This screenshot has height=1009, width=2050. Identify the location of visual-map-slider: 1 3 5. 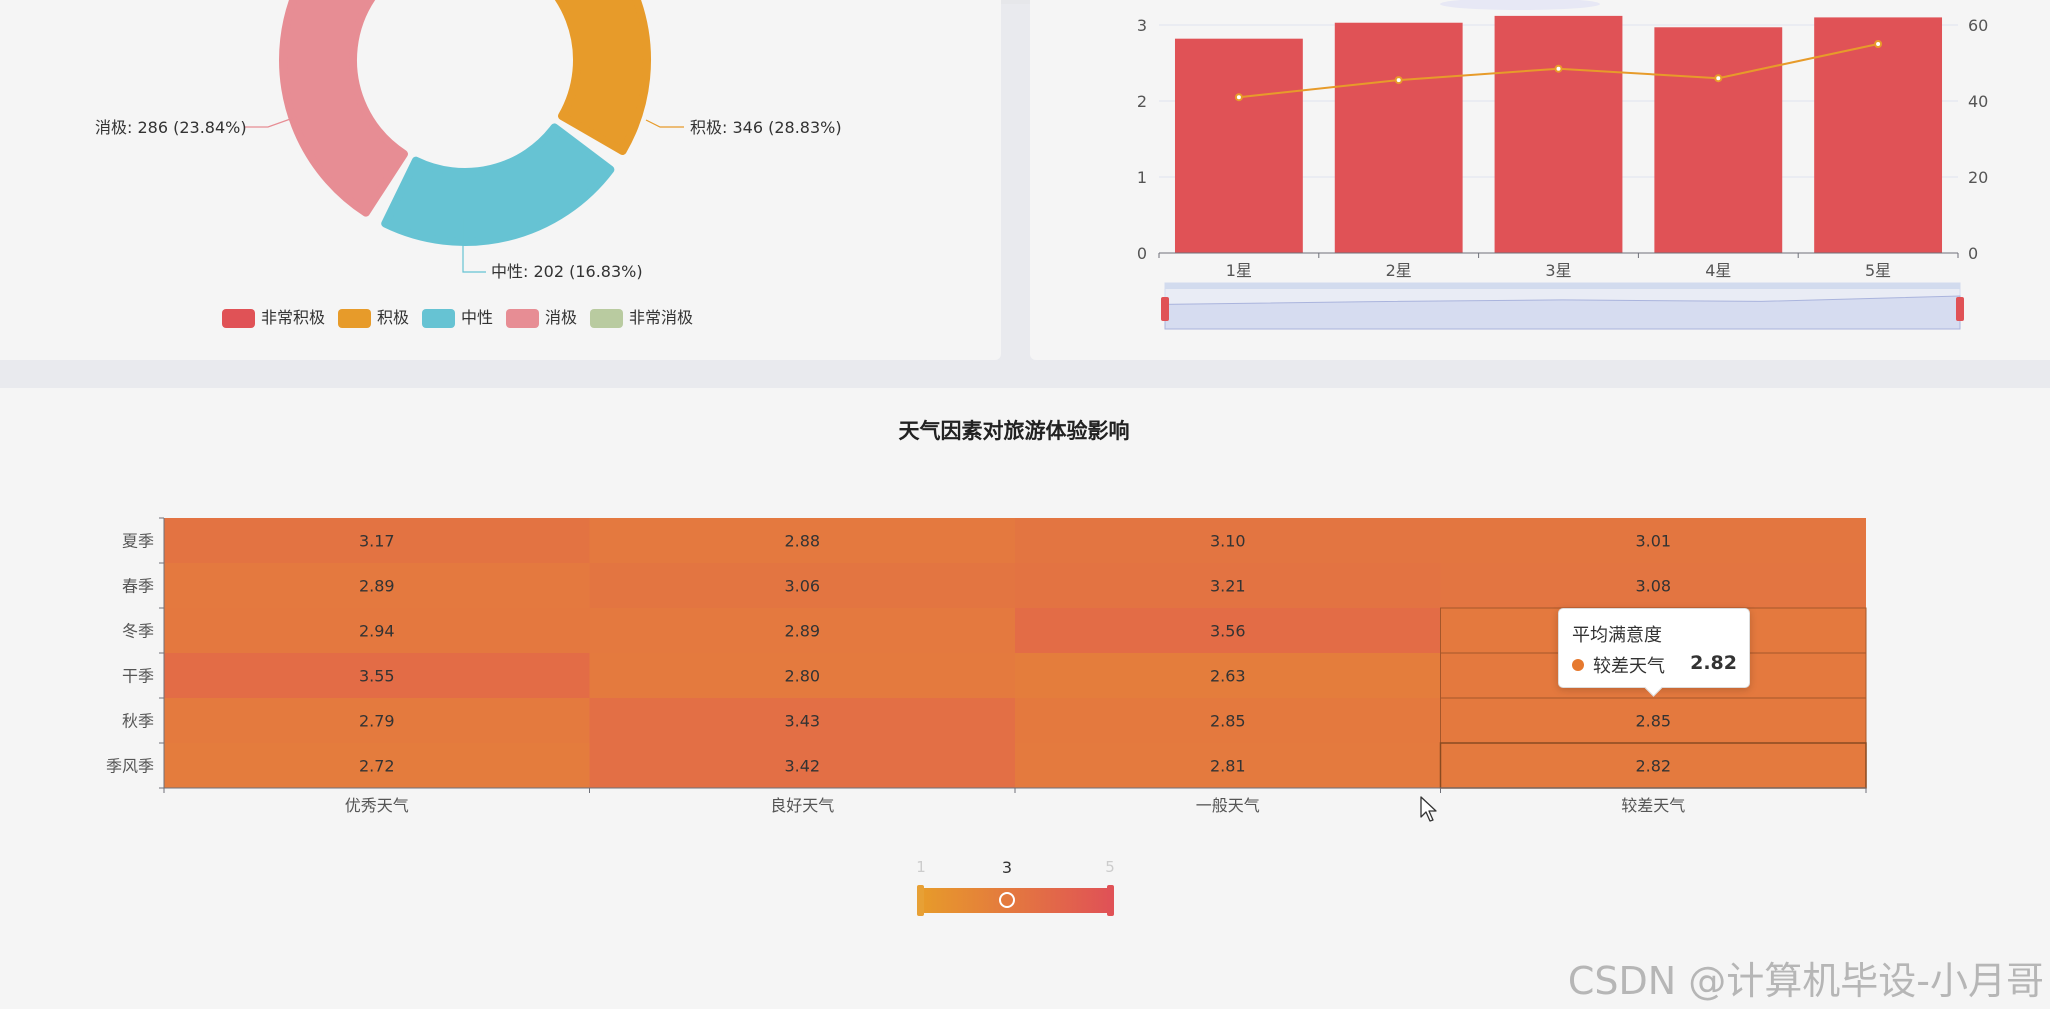
(1015, 887).